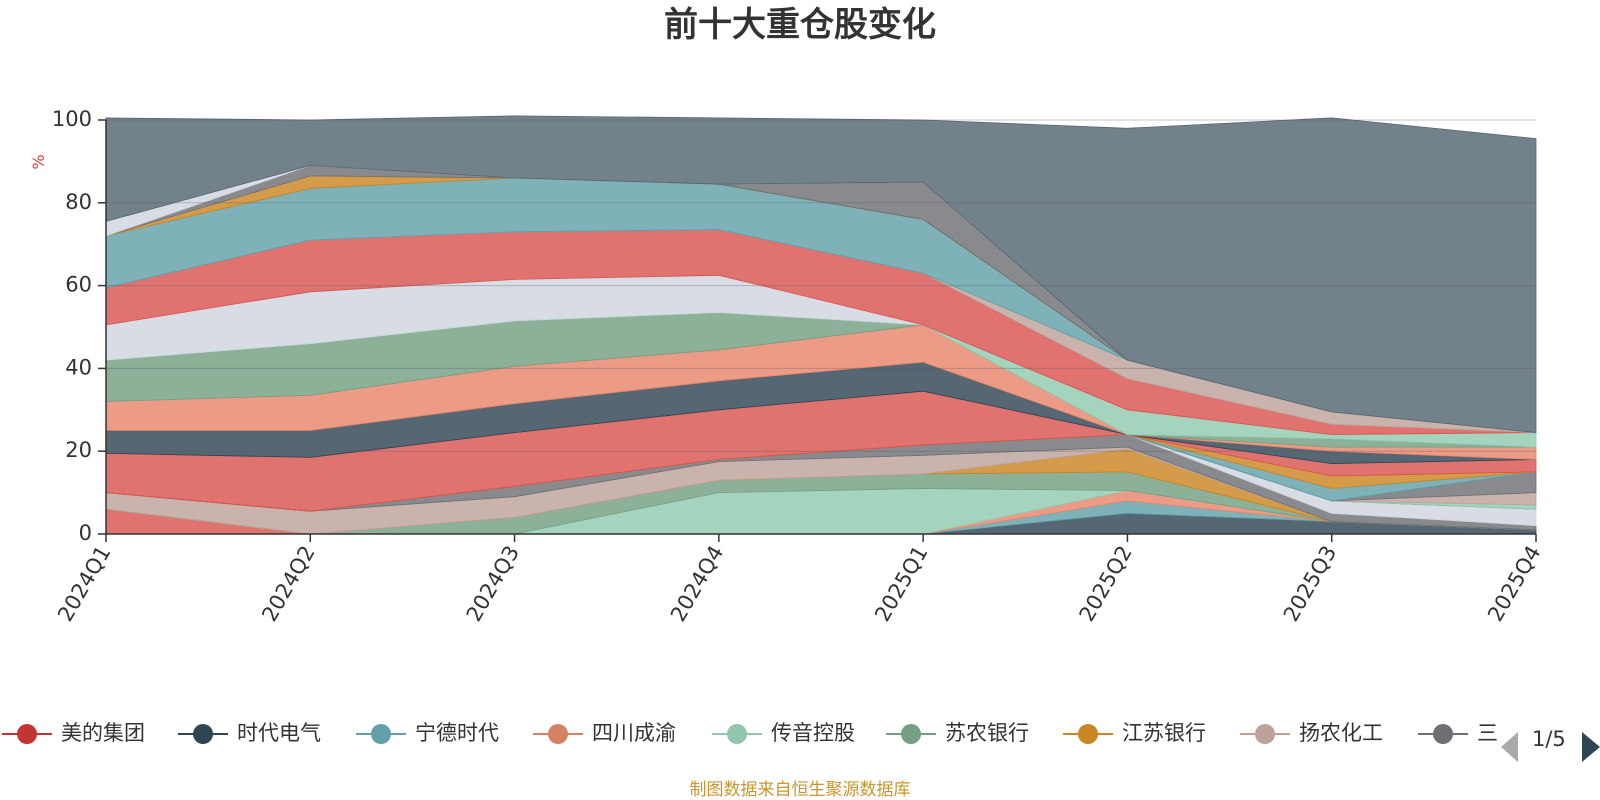 This screenshot has height=800, width=1600. I want to click on legend-label: 四川成渝, so click(634, 733).